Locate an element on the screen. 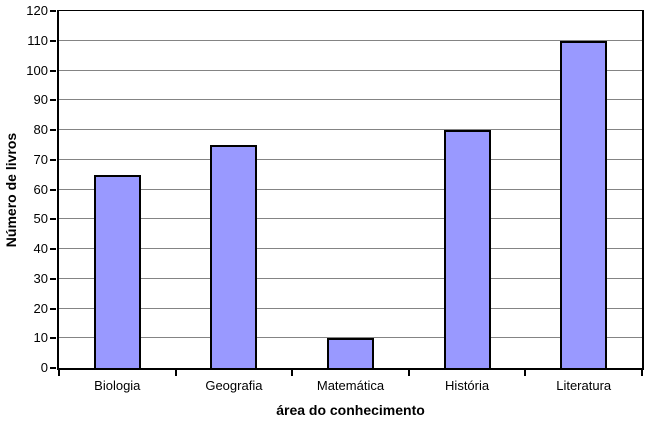 This screenshot has width=648, height=427. y-tick-label: 0 is located at coordinates (44, 367).